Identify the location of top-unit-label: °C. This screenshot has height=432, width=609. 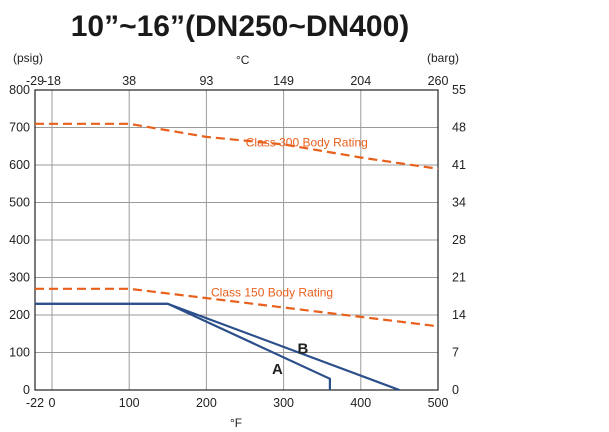
(243, 60).